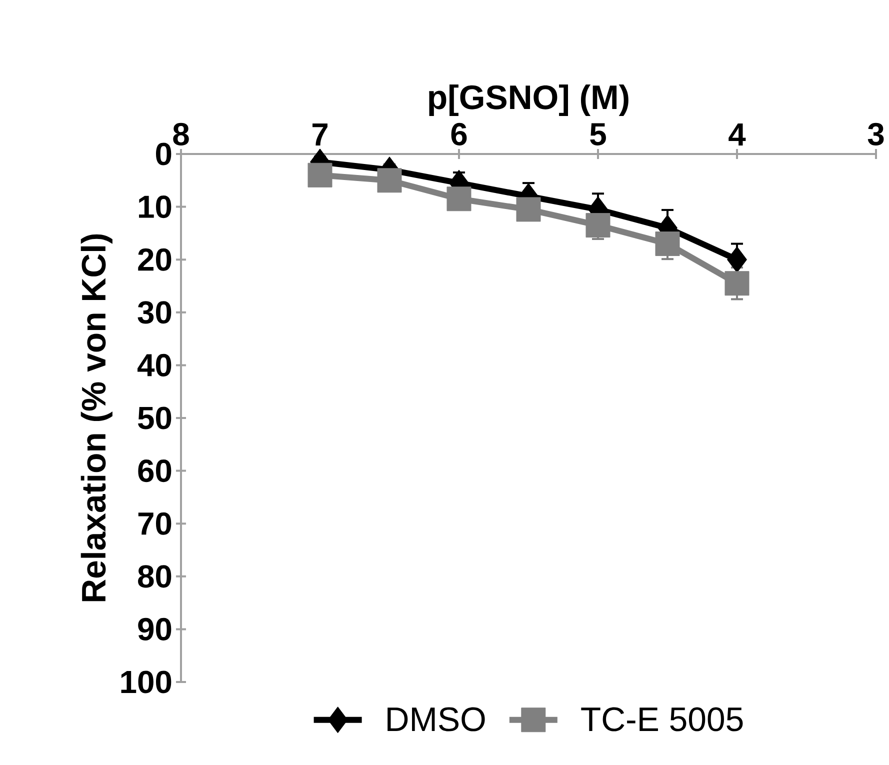 The height and width of the screenshot is (765, 889). Describe the element at coordinates (155, 259) in the screenshot. I see `y-tick-label: 20` at that location.